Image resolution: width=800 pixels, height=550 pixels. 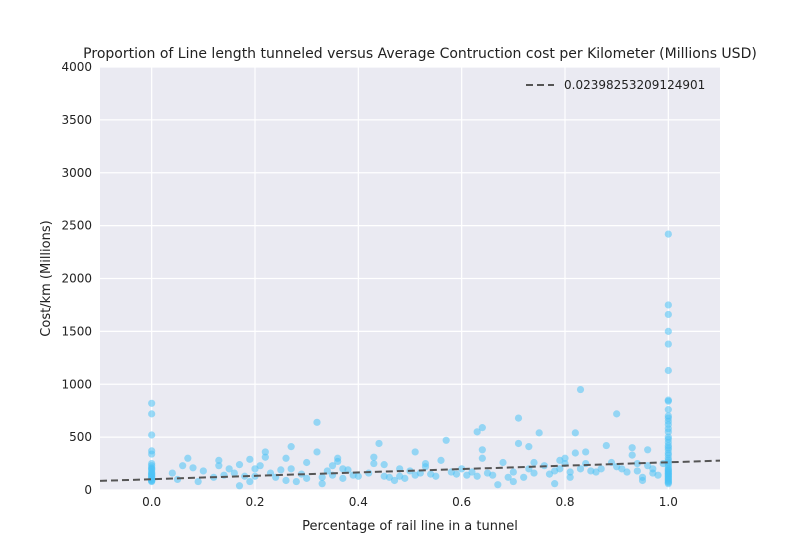 What do you see at coordinates (615, 85) in the screenshot?
I see `legend: 0.02398253209124901` at bounding box center [615, 85].